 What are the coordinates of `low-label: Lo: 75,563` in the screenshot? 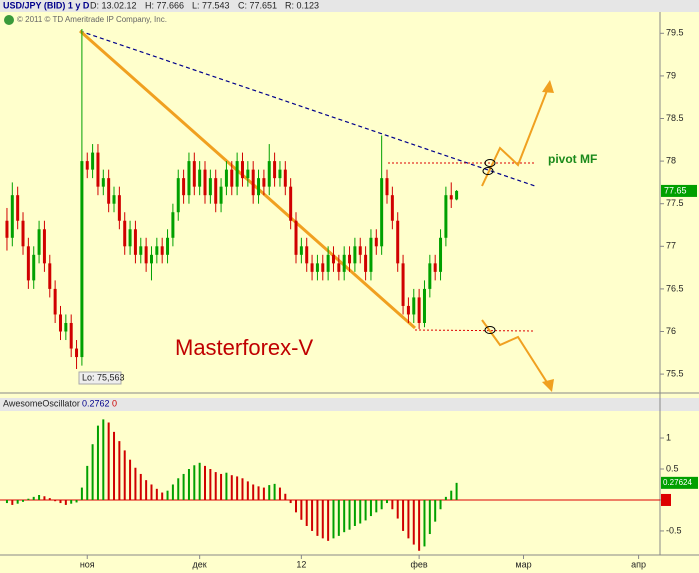 It's located at (103, 377).